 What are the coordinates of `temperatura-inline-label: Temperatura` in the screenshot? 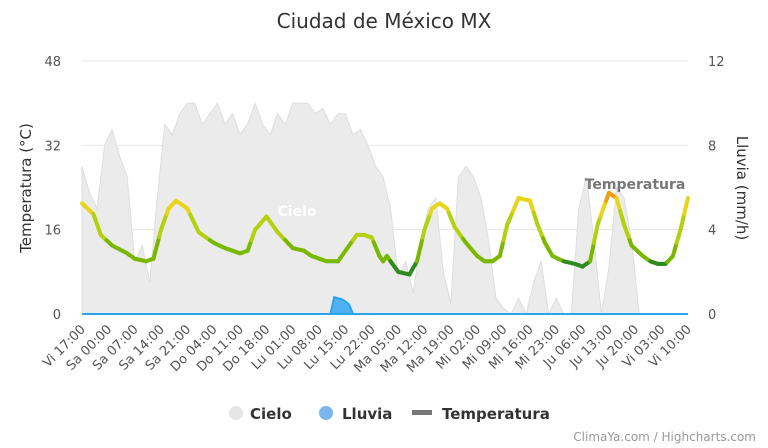 It's located at (635, 185).